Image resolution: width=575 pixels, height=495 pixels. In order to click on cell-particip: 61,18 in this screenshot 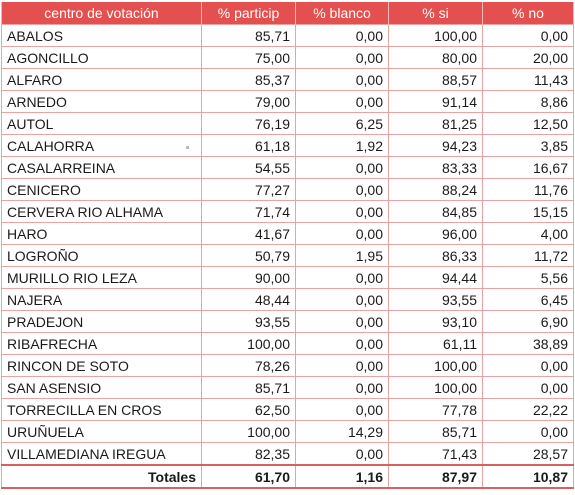, I will do `click(248, 145)`.